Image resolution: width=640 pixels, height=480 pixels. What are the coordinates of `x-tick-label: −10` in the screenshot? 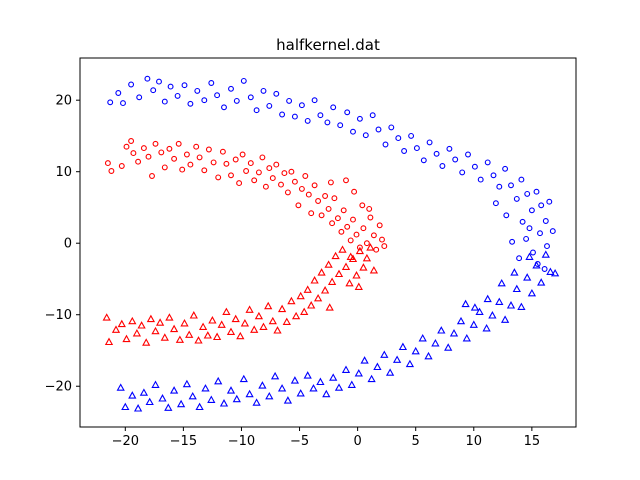 It's located at (241, 441).